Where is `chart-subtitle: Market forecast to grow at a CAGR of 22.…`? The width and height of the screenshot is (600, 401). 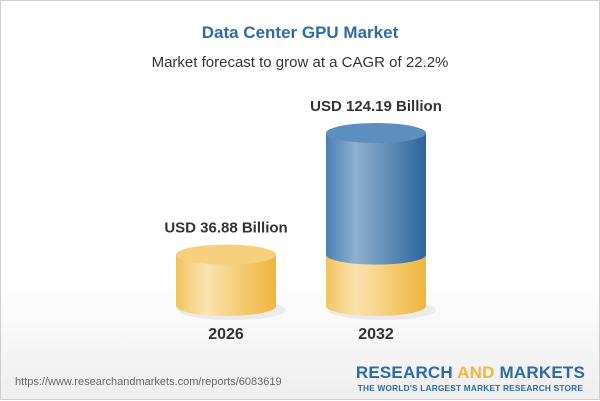
chart-subtitle: Market forecast to grow at a CAGR of 22.… is located at coordinates (300, 62).